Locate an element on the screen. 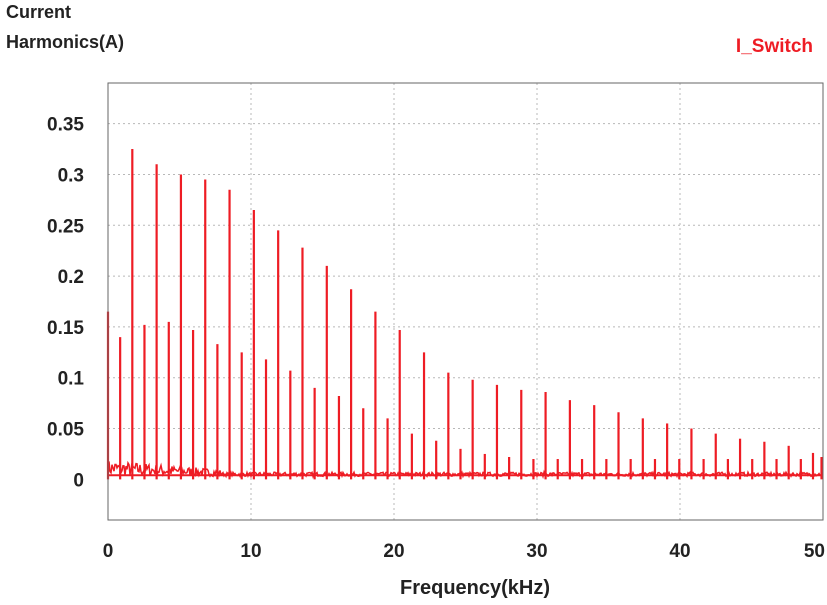 The height and width of the screenshot is (605, 827). x-tick-label: 40 is located at coordinates (679, 551).